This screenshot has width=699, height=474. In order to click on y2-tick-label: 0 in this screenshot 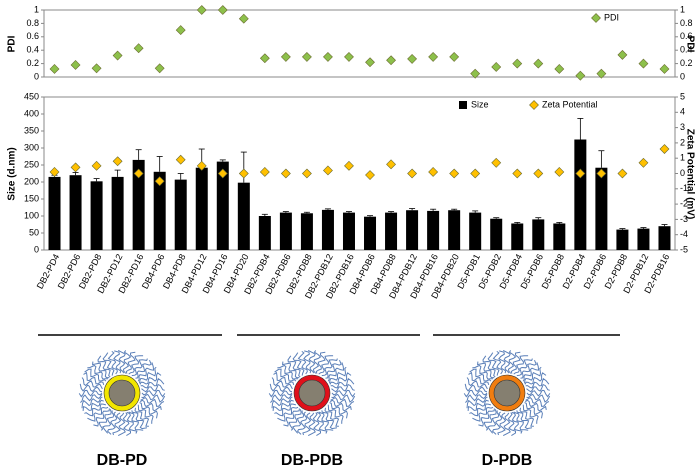, I will do `click(682, 173)`.